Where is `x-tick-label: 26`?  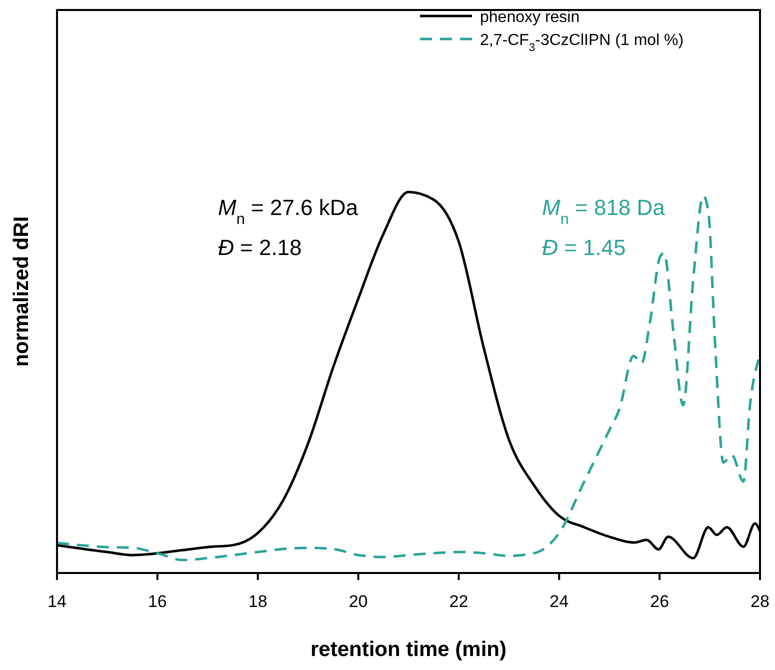 x-tick-label: 26 is located at coordinates (660, 601).